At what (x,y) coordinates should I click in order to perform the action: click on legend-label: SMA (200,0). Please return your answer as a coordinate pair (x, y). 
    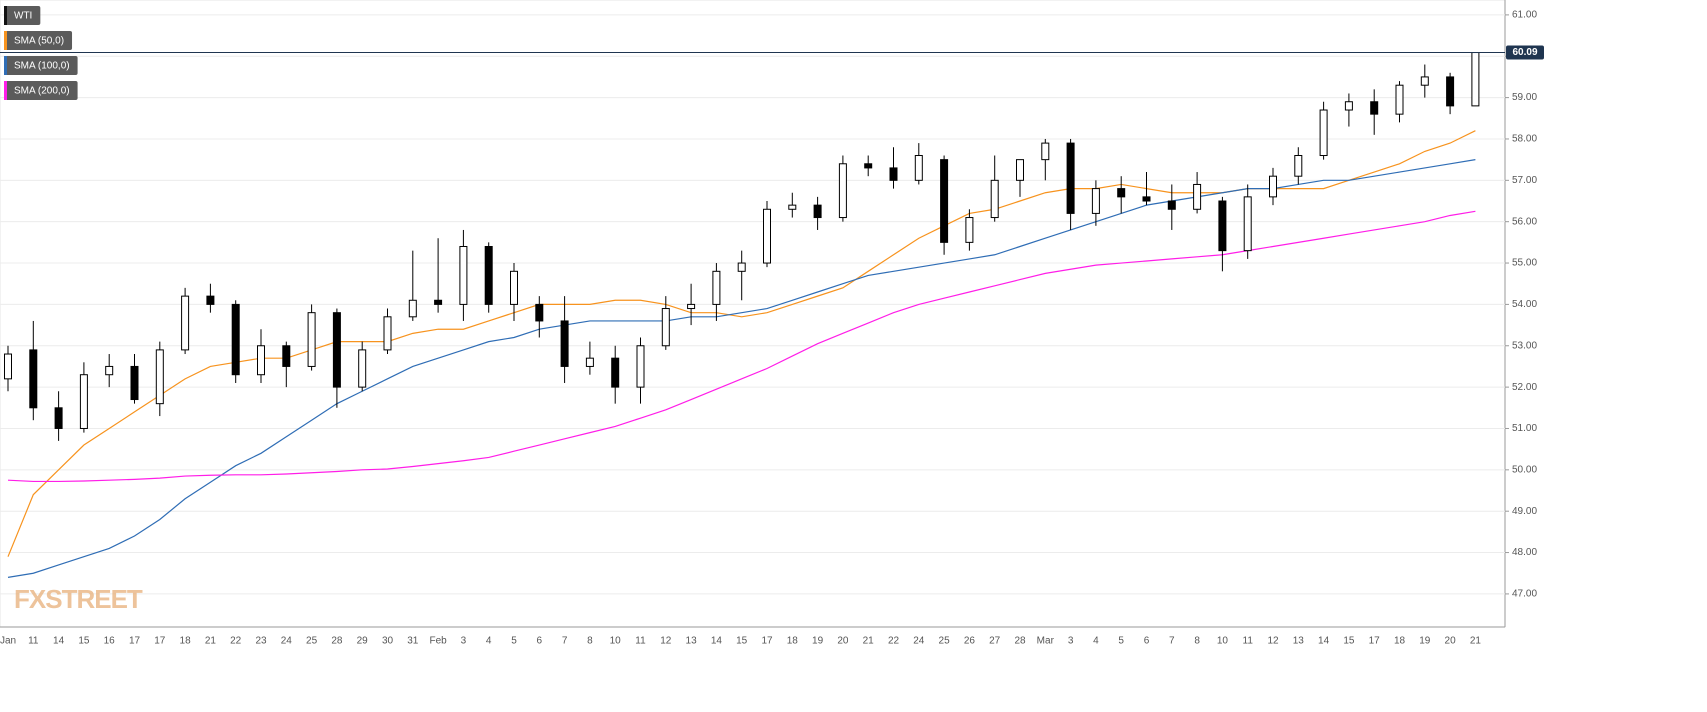
    Looking at the image, I should click on (42, 91).